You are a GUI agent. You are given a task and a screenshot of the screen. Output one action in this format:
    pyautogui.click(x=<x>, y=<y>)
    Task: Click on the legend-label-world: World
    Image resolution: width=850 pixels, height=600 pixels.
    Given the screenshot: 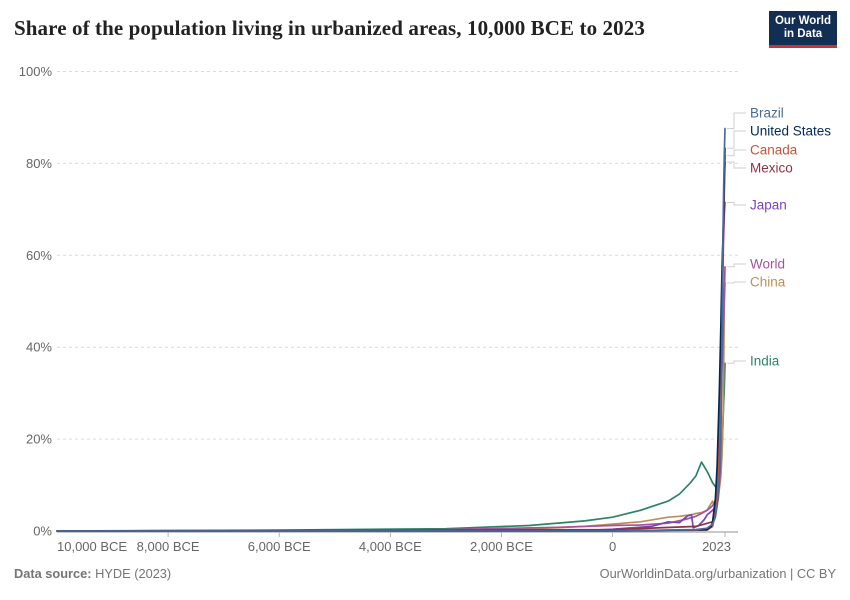 What is the action you would take?
    pyautogui.click(x=767, y=264)
    